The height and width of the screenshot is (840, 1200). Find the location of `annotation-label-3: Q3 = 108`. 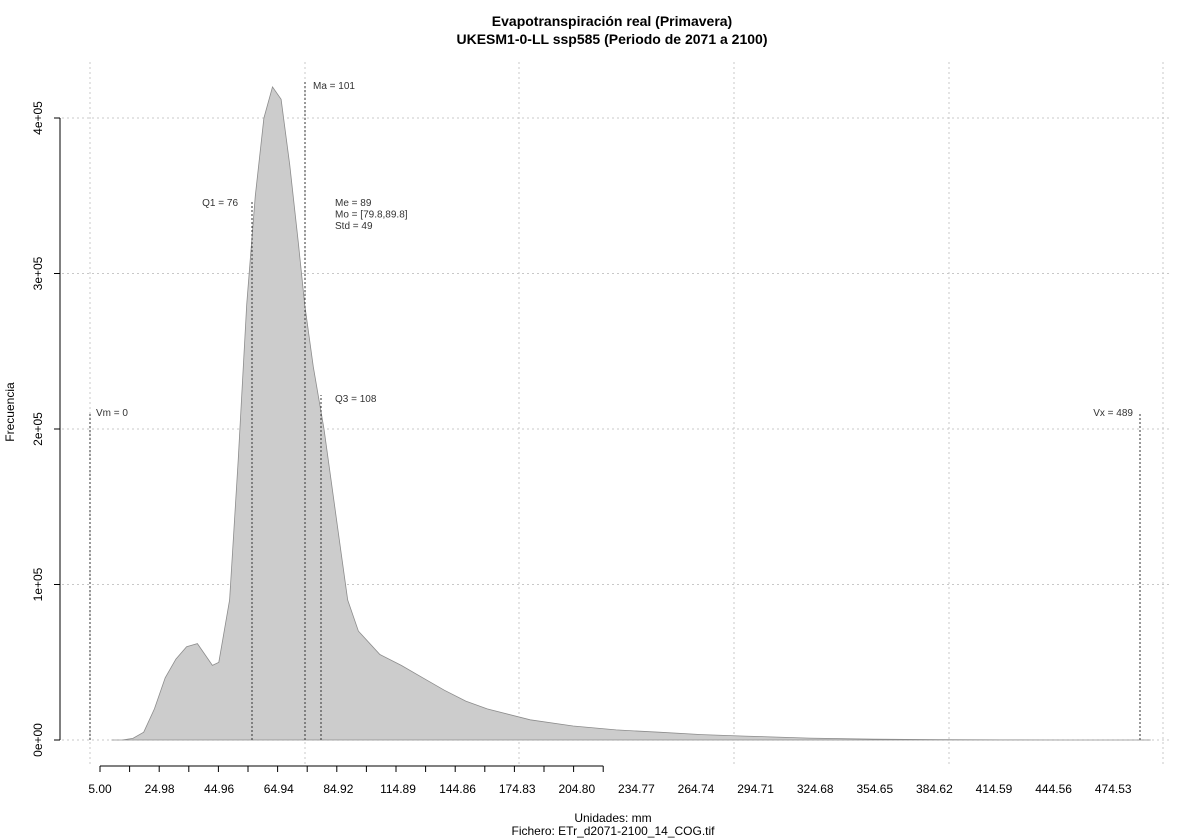

annotation-label-3: Q3 = 108 is located at coordinates (356, 399).